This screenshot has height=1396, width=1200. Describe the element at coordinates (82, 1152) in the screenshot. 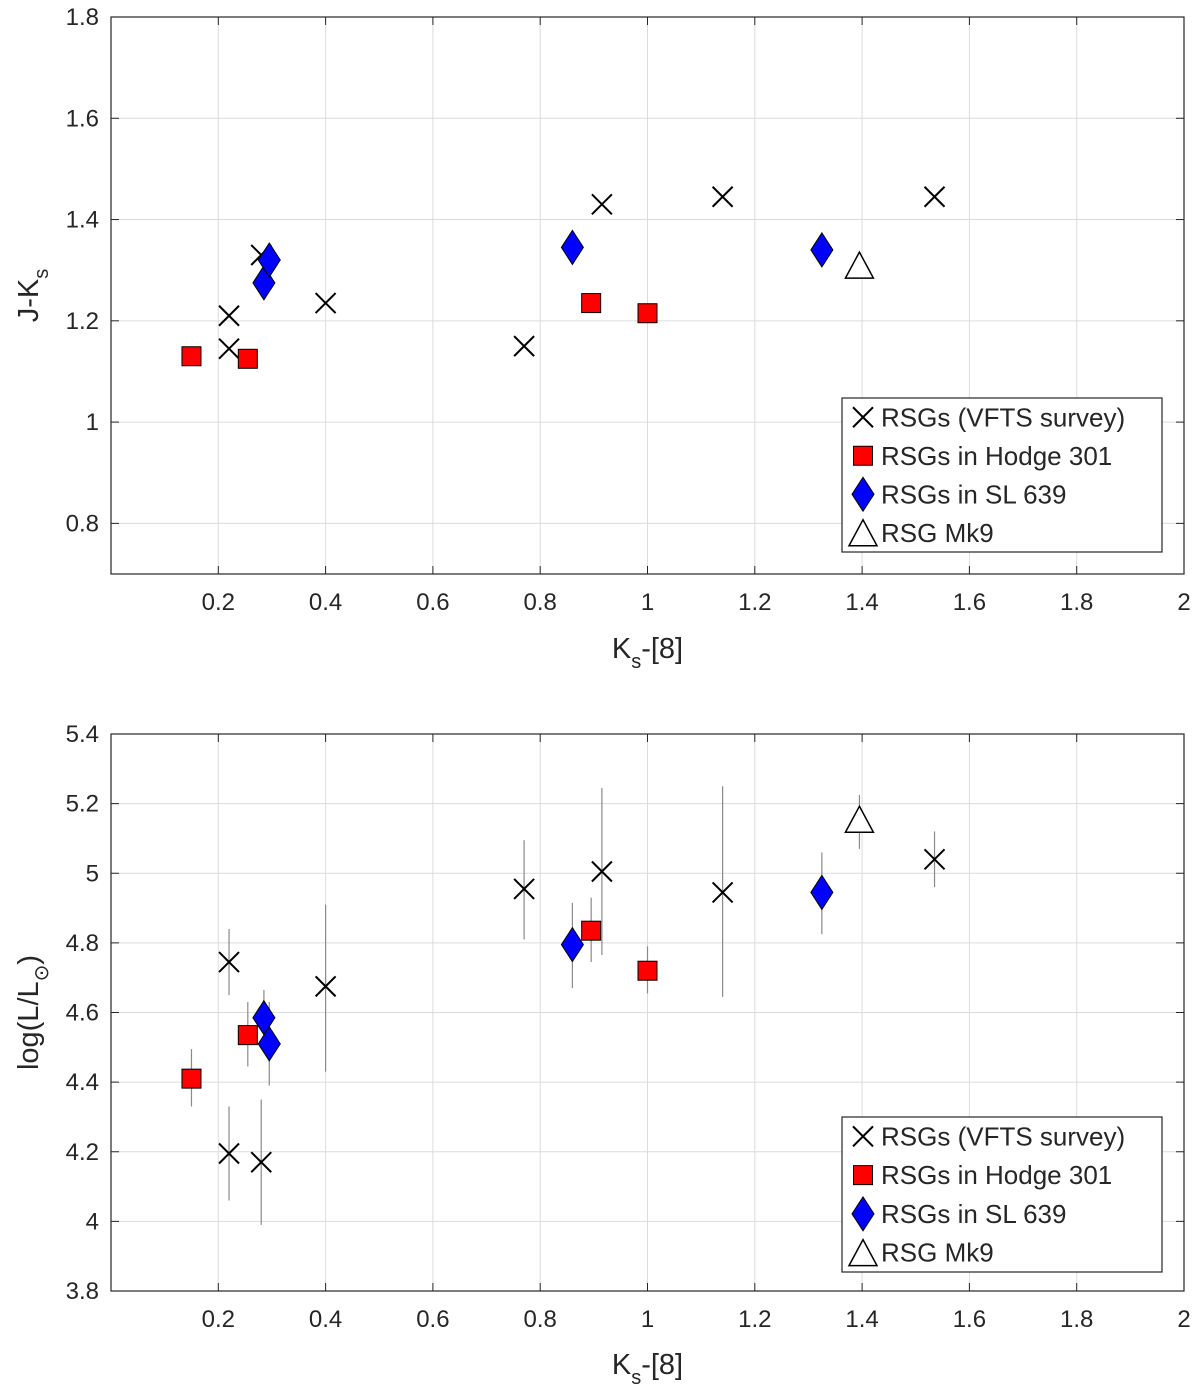

I see `y-tick-label: 4.2` at that location.